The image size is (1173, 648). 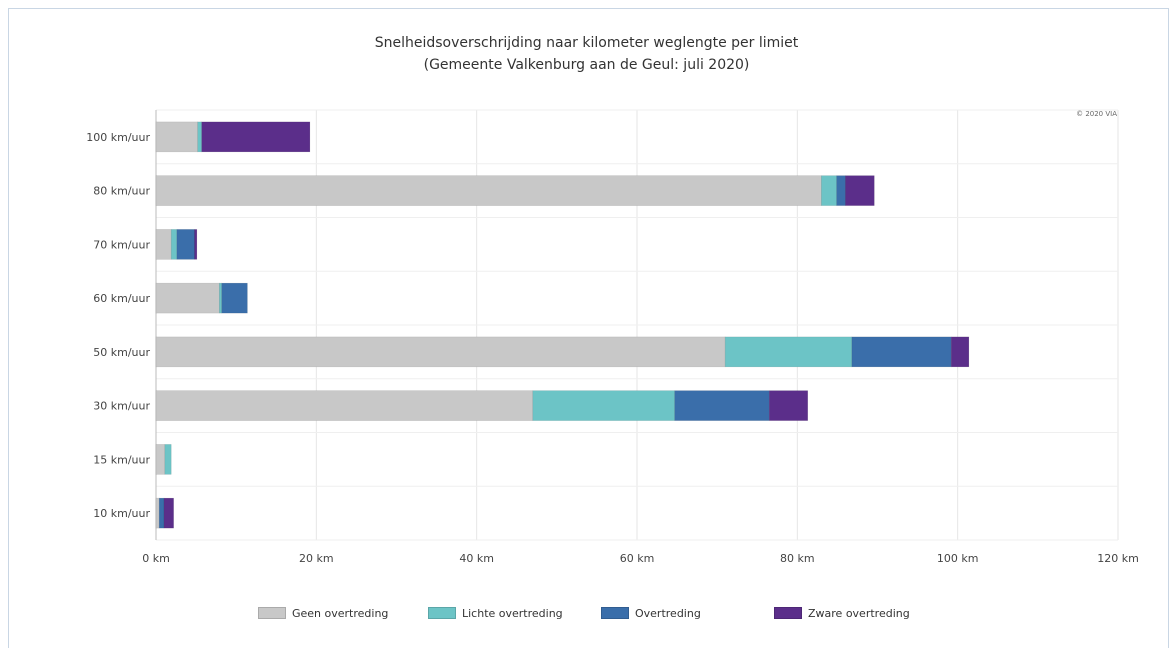 I want to click on y-tick-label: 50 km/uur, so click(x=121, y=352).